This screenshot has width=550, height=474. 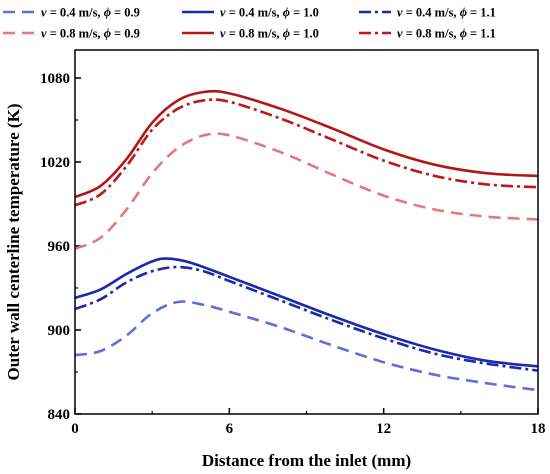 I want to click on legend-item: v = 0.4 m/s, ϕ = 1.1, so click(x=427, y=13).